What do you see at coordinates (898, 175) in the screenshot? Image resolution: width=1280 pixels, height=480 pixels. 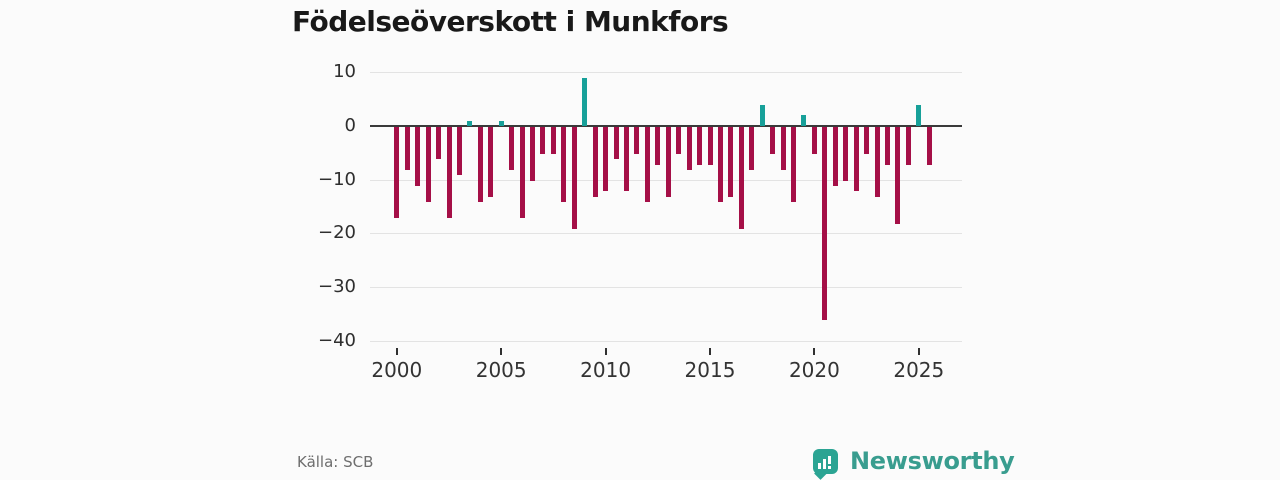 I see `bar-2024H1` at bounding box center [898, 175].